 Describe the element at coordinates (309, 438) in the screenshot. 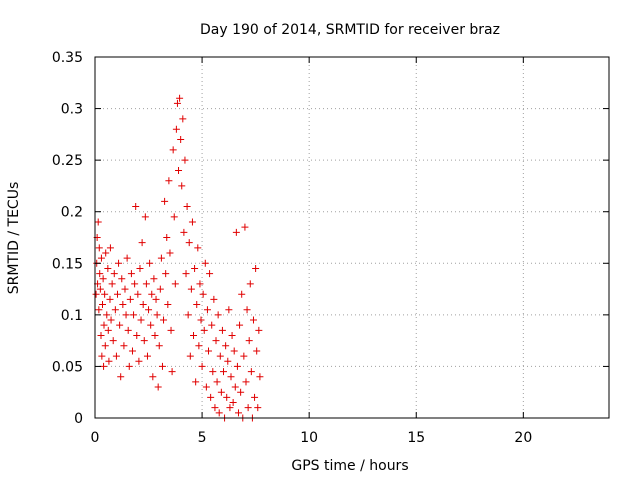

I see `x-tick-label: 10` at that location.